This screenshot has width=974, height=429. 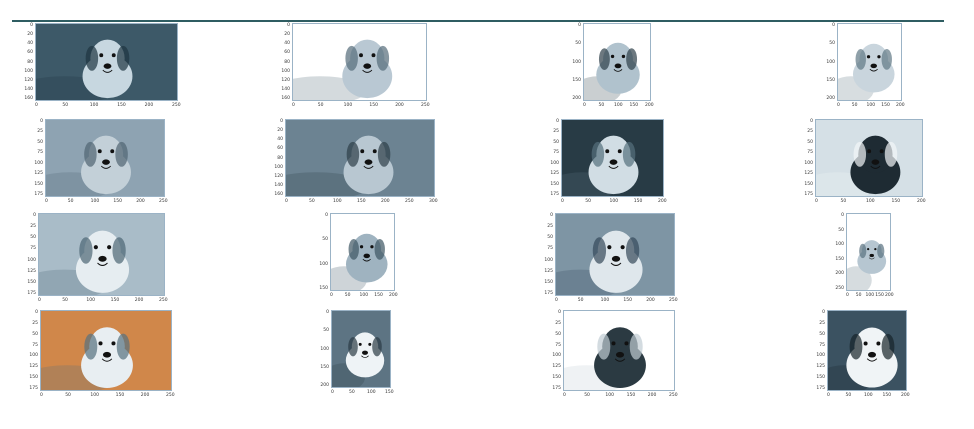 What do you see at coordinates (839, 288) in the screenshot?
I see `y-tick-label: 250` at bounding box center [839, 288].